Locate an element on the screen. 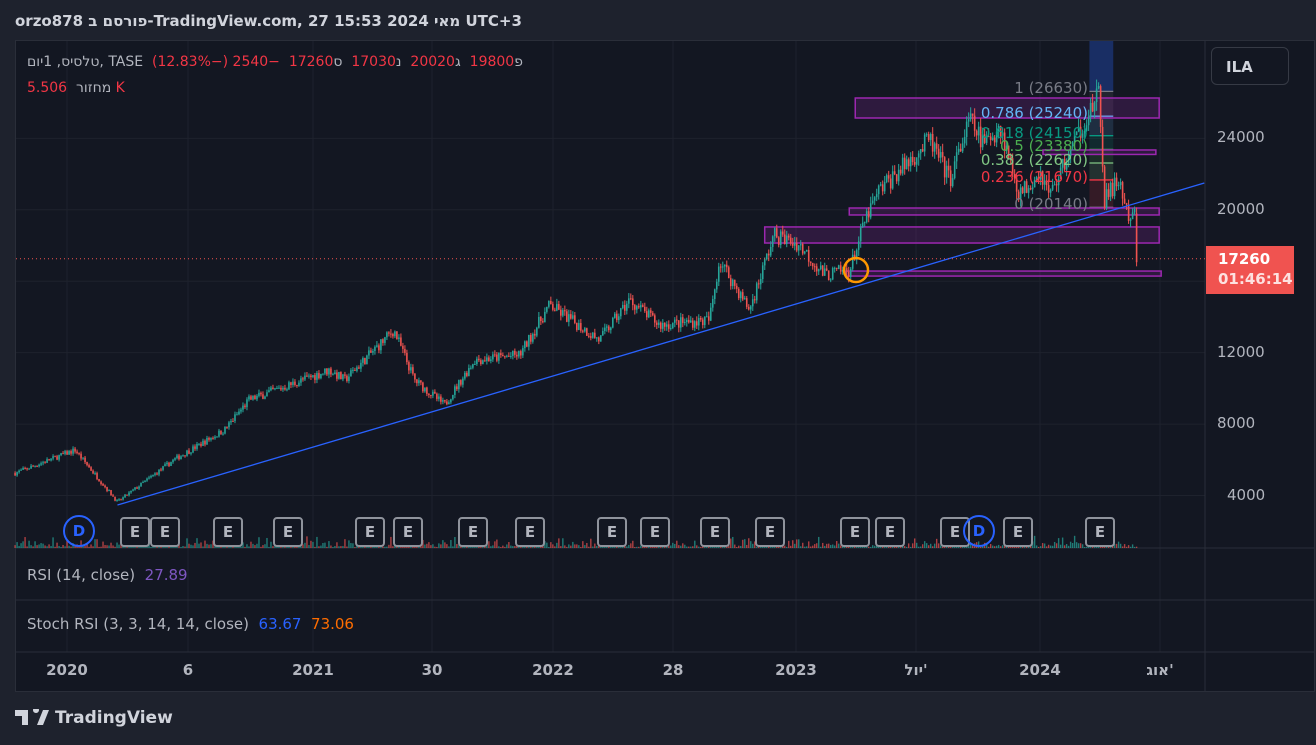 The width and height of the screenshot is (1316, 745). time-tick: 2022 is located at coordinates (553, 670).